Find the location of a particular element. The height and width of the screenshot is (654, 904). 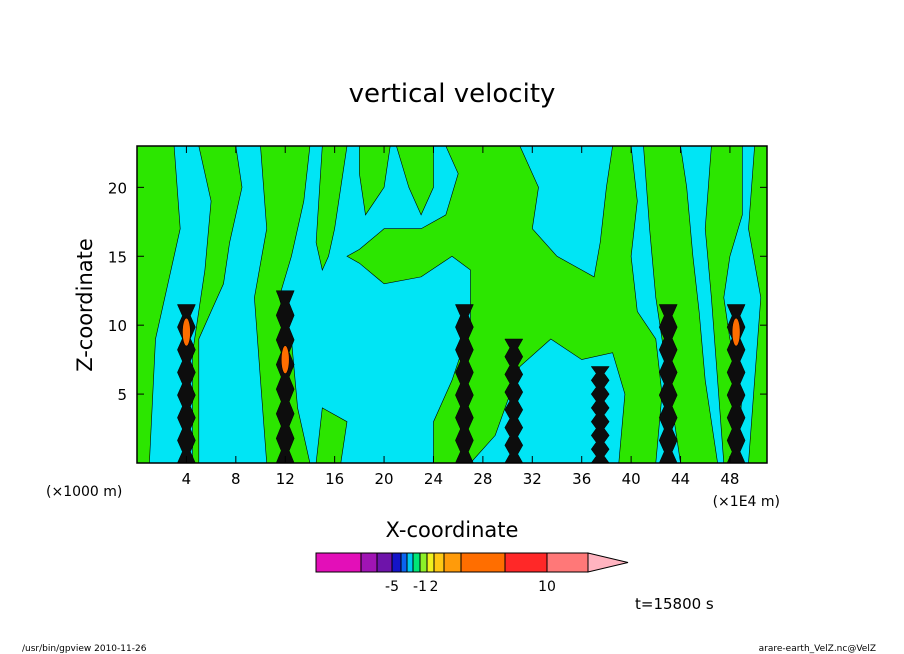

colorbar: -5 -1 2 10 is located at coordinates (472, 573).